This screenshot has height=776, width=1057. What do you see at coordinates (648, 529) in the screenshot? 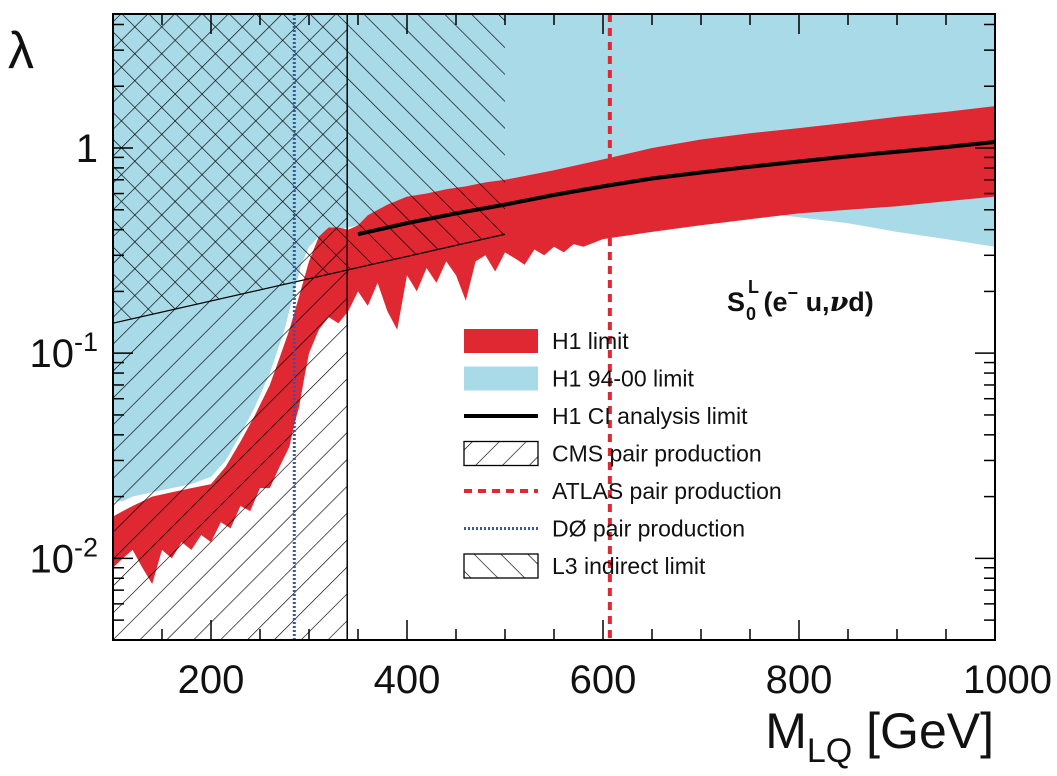
I see `legend-label: DØ pair production` at bounding box center [648, 529].